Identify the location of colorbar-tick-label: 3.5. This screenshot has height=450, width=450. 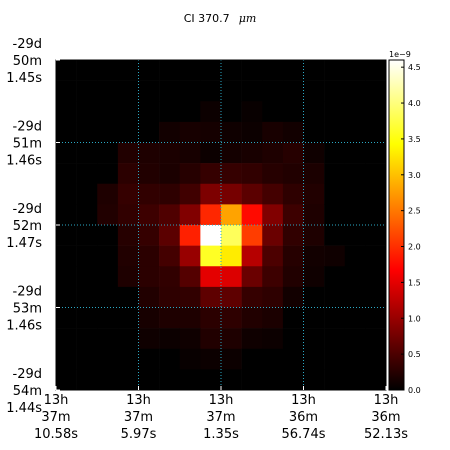
(414, 139).